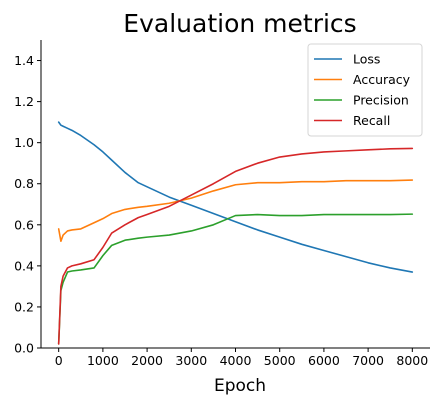 The width and height of the screenshot is (439, 406). I want to click on legend-label-loss: Loss, so click(366, 59).